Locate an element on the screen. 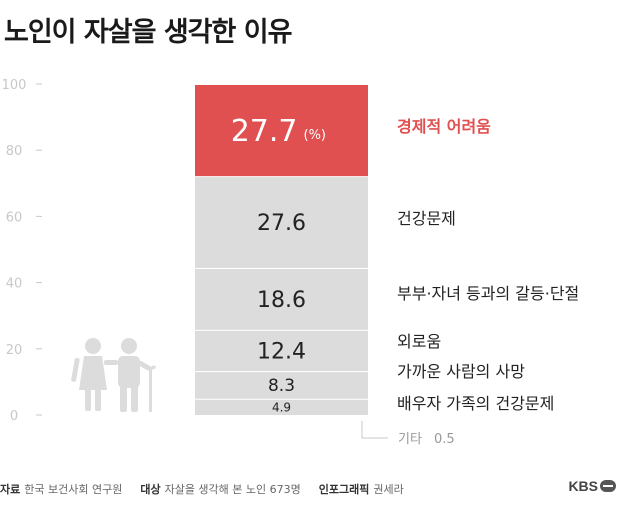  footer-graphic: 인포그래픽 권세라 is located at coordinates (361, 489).